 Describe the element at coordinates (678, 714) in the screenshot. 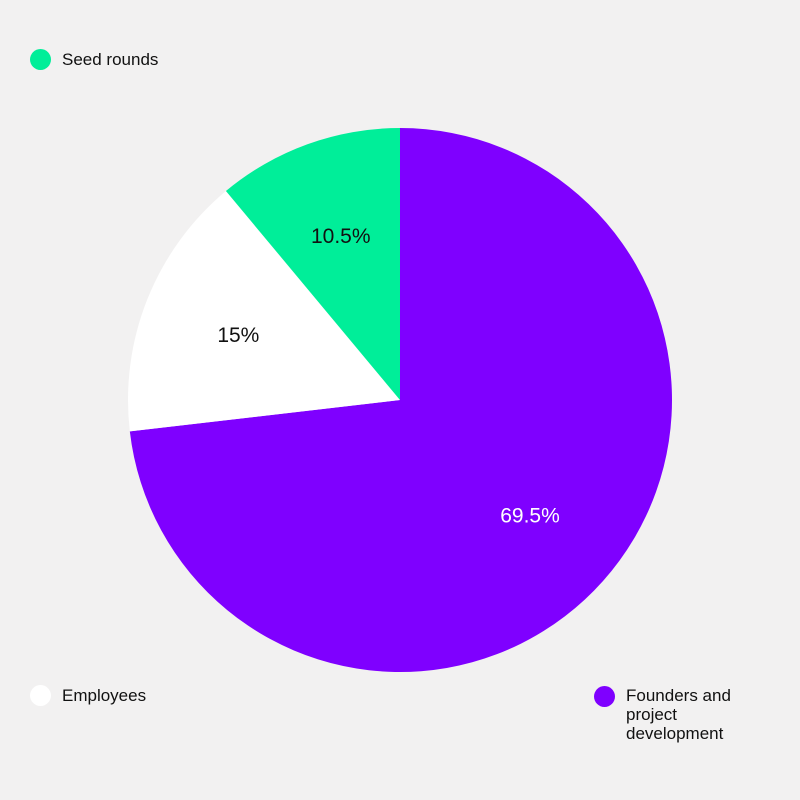

I see `legend-label-founders: Founders and project development` at that location.